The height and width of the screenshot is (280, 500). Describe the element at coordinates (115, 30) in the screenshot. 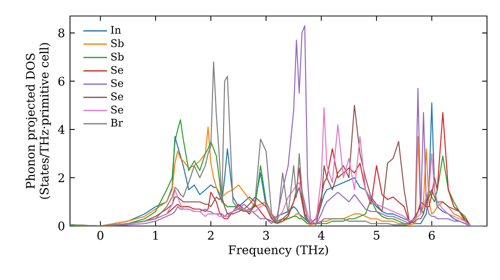

I see `legend-label: In` at that location.